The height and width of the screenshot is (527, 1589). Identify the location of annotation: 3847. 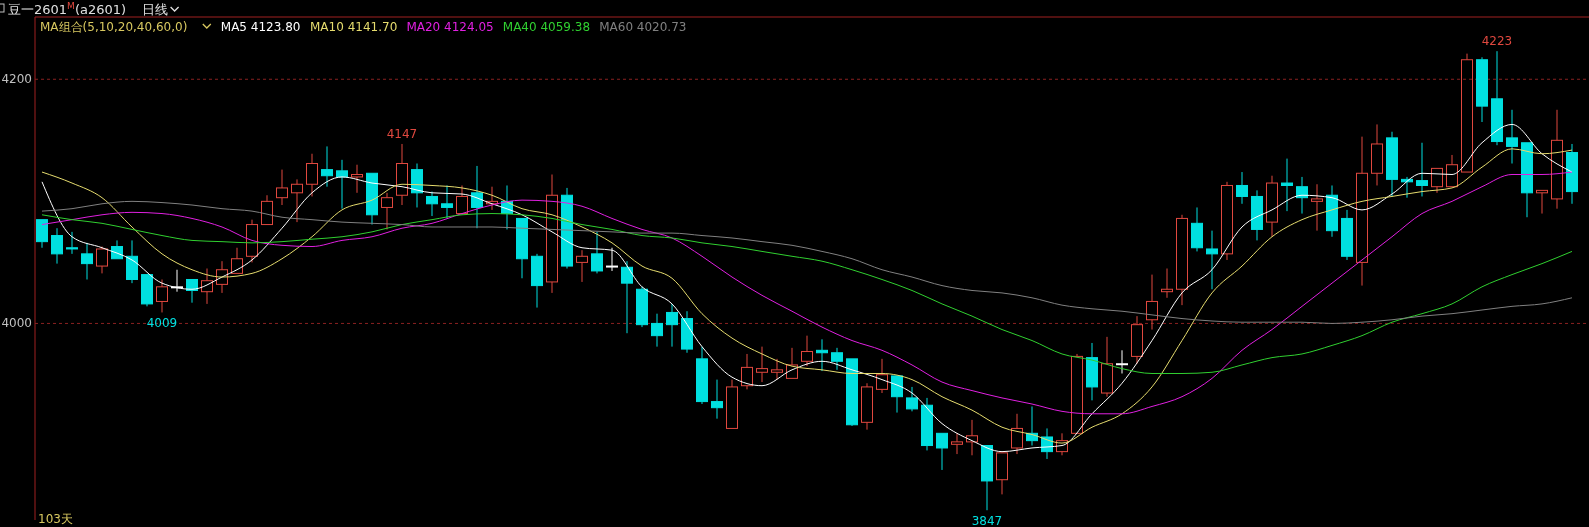
(987, 520).